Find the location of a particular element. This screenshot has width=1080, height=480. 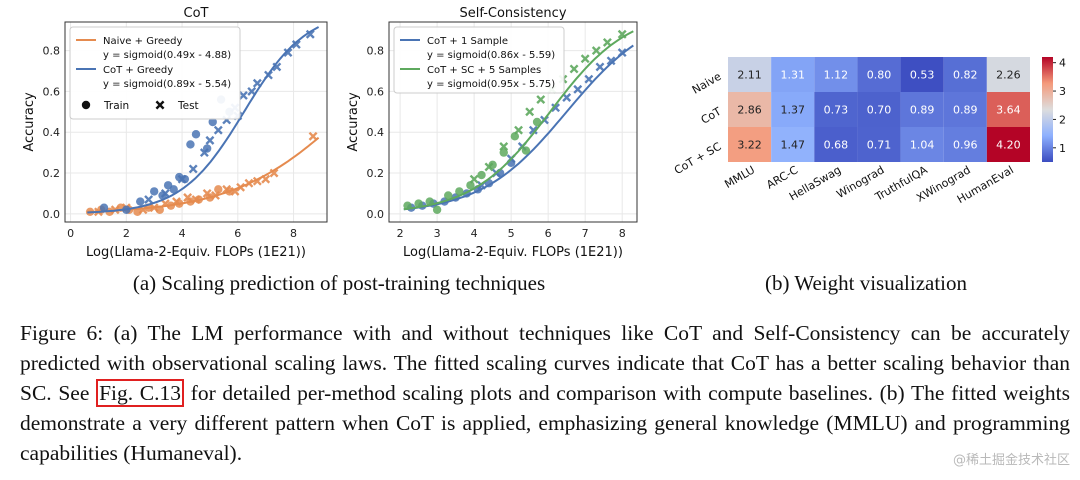

heatmap-value: 2.11 is located at coordinates (749, 75).